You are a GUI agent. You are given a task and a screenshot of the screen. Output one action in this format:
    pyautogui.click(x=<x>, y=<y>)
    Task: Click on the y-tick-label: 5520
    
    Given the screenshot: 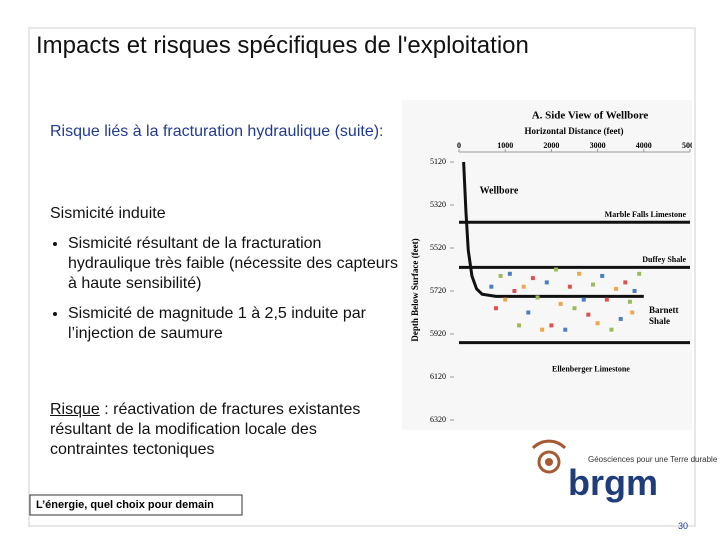 What is the action you would take?
    pyautogui.click(x=438, y=247)
    